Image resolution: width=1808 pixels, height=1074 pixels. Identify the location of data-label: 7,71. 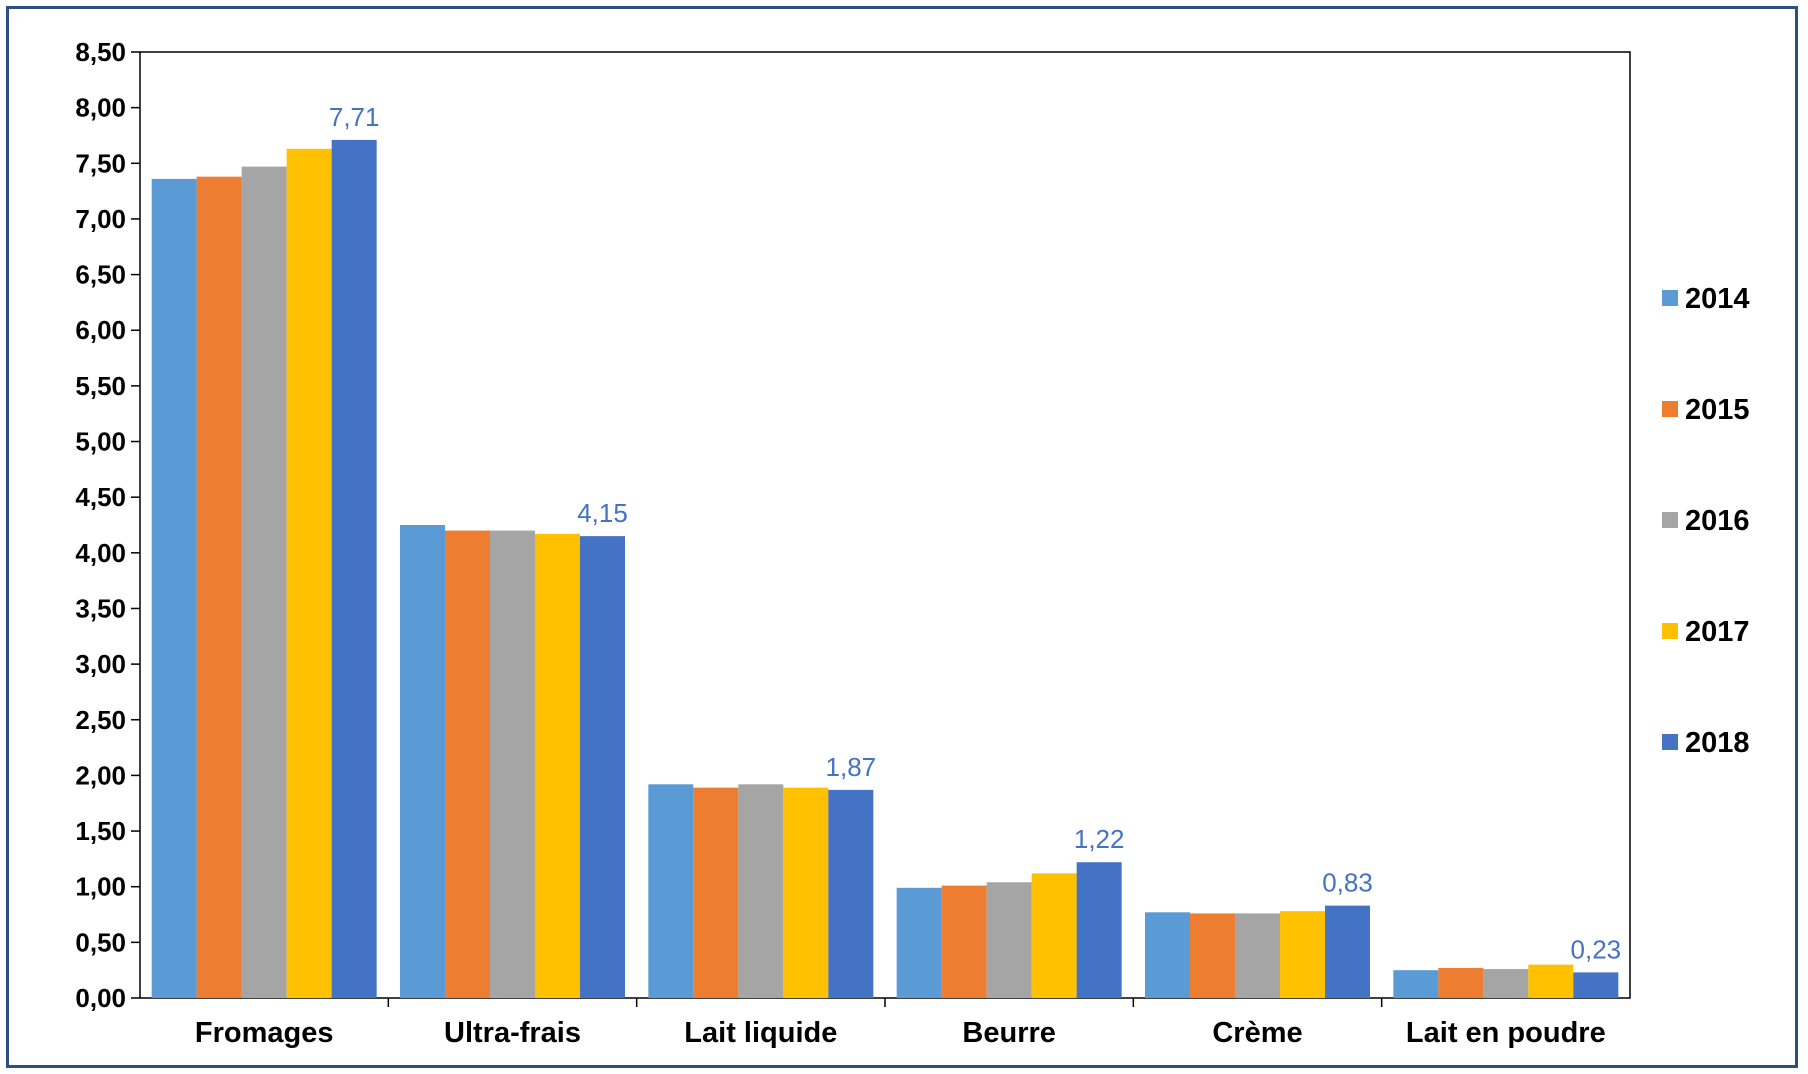
(354, 117).